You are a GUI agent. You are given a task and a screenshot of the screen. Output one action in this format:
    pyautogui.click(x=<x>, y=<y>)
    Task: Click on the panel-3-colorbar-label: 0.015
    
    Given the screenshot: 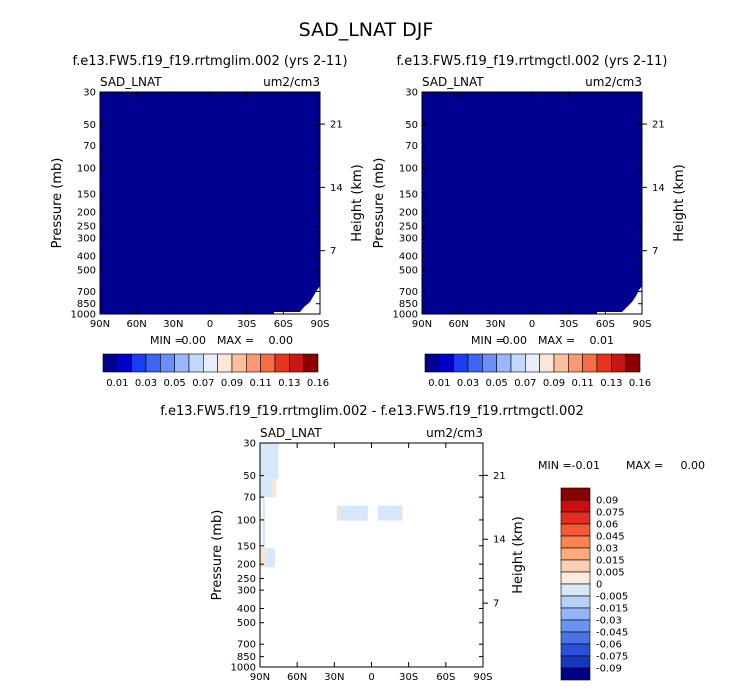 What is the action you would take?
    pyautogui.click(x=610, y=561)
    